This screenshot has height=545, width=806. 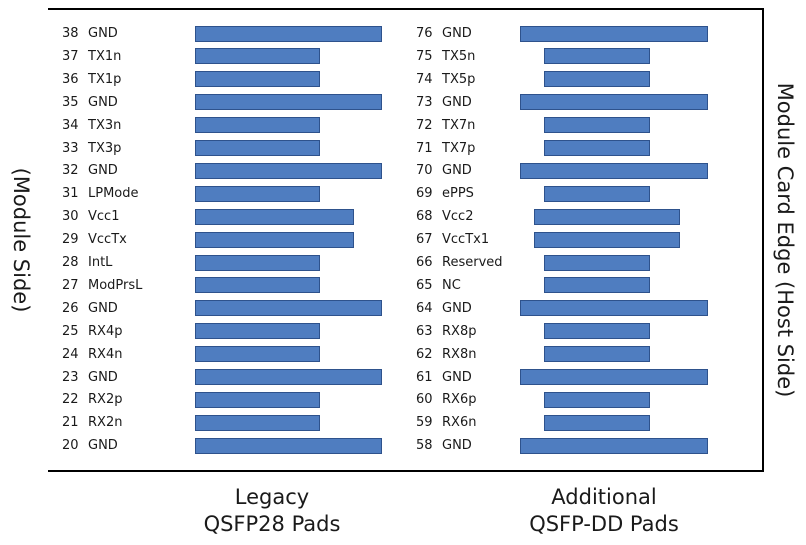 What do you see at coordinates (90, 33) in the screenshot?
I see `pin-label: 38 GND` at bounding box center [90, 33].